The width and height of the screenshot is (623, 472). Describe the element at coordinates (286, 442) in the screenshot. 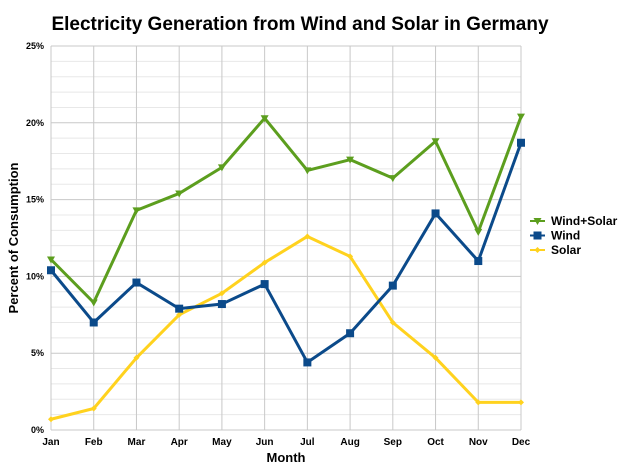

I see `x-axis: Jan Feb Mar Apr May Jun Jul Aug Sep Oct Nov Dec` at that location.